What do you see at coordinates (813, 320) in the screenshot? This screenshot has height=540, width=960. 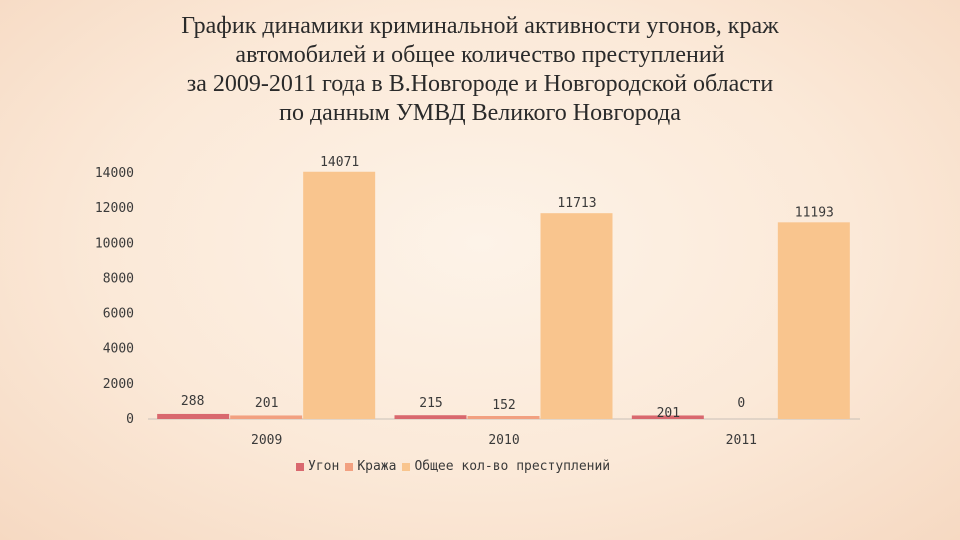 I see `bar-total-2011` at bounding box center [813, 320].